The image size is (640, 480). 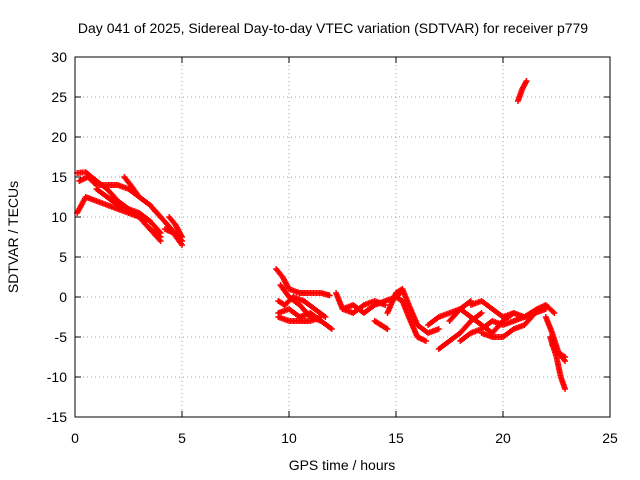 I want to click on y-tick-label: 0, so click(x=63, y=297).